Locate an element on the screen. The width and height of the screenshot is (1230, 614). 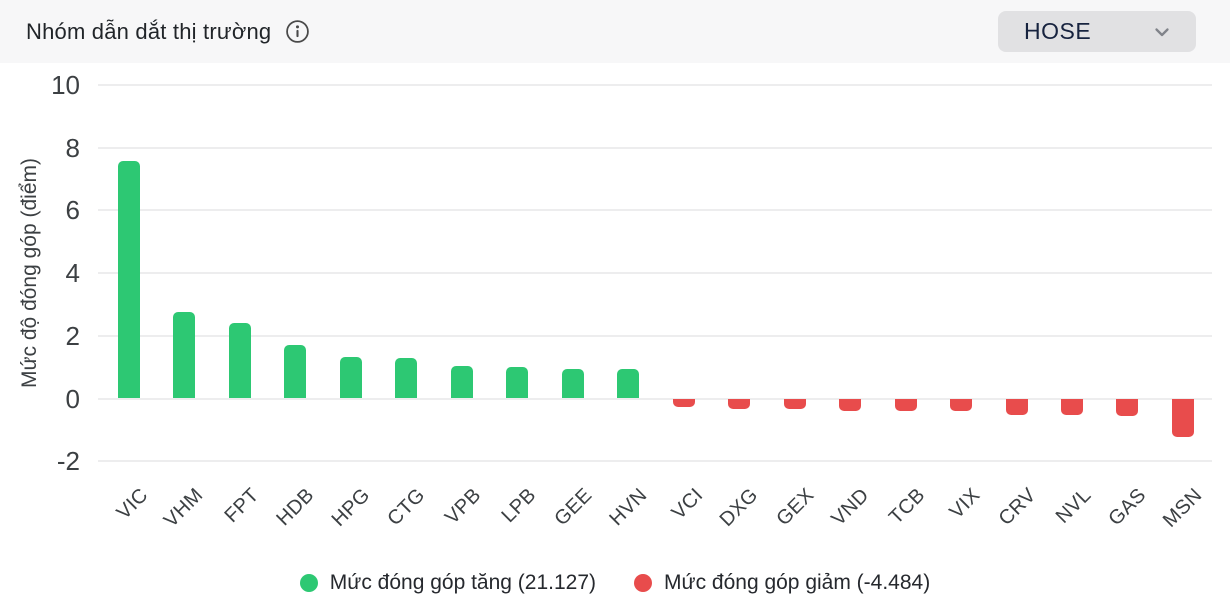
bar-VHM is located at coordinates (184, 355).